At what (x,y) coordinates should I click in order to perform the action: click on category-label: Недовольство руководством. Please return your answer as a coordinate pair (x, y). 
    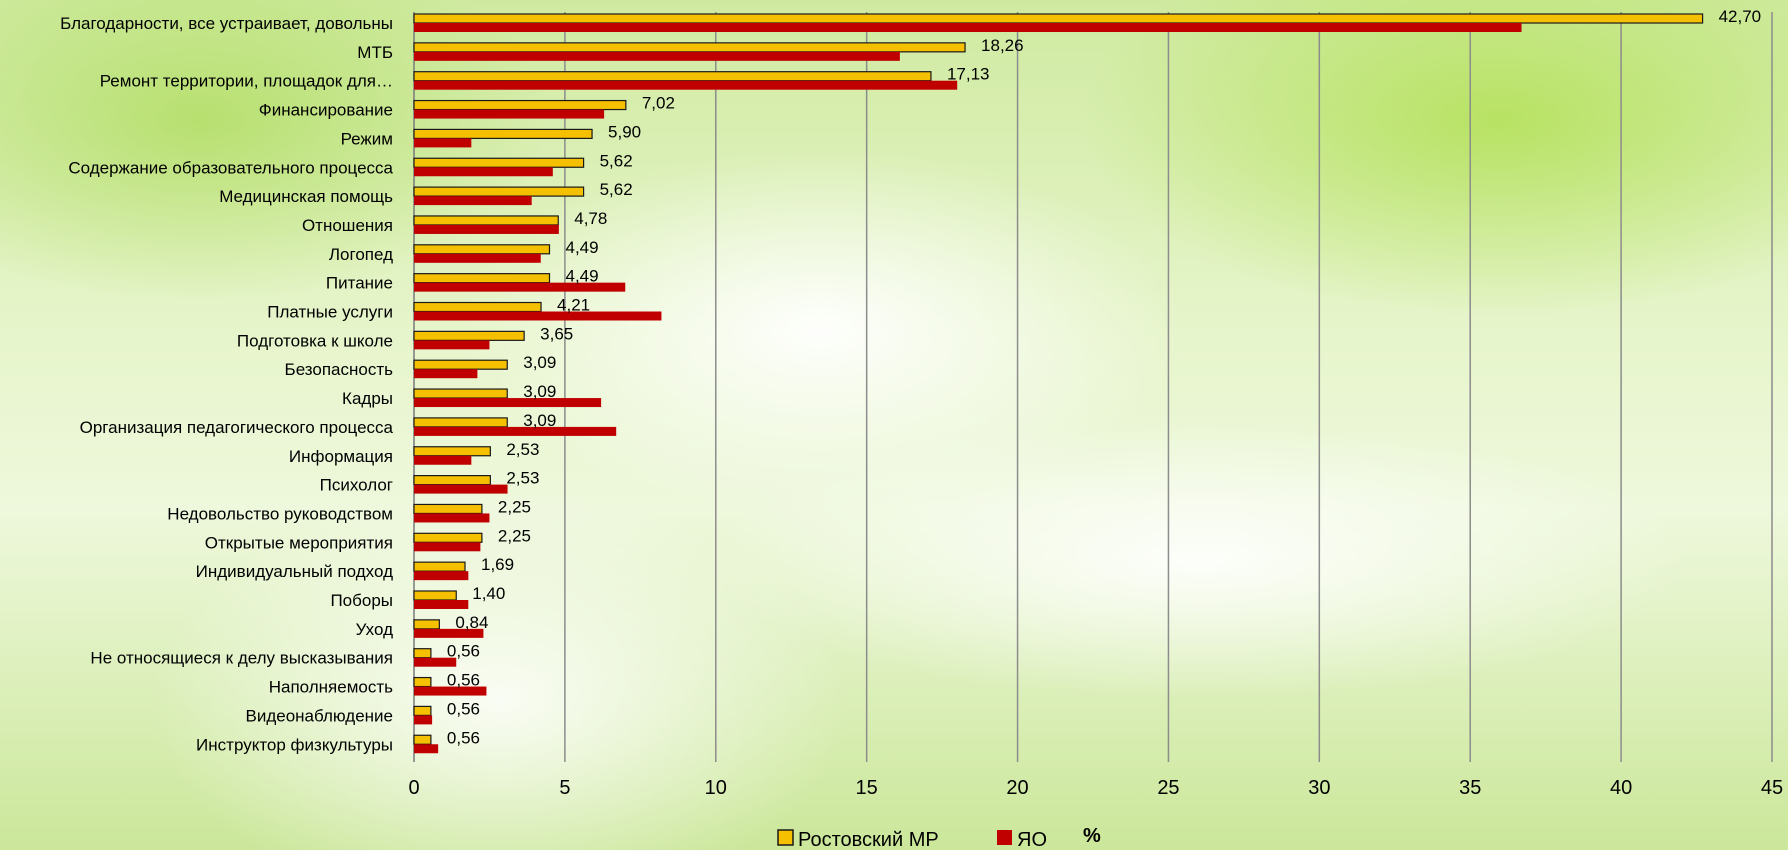
    Looking at the image, I should click on (280, 513).